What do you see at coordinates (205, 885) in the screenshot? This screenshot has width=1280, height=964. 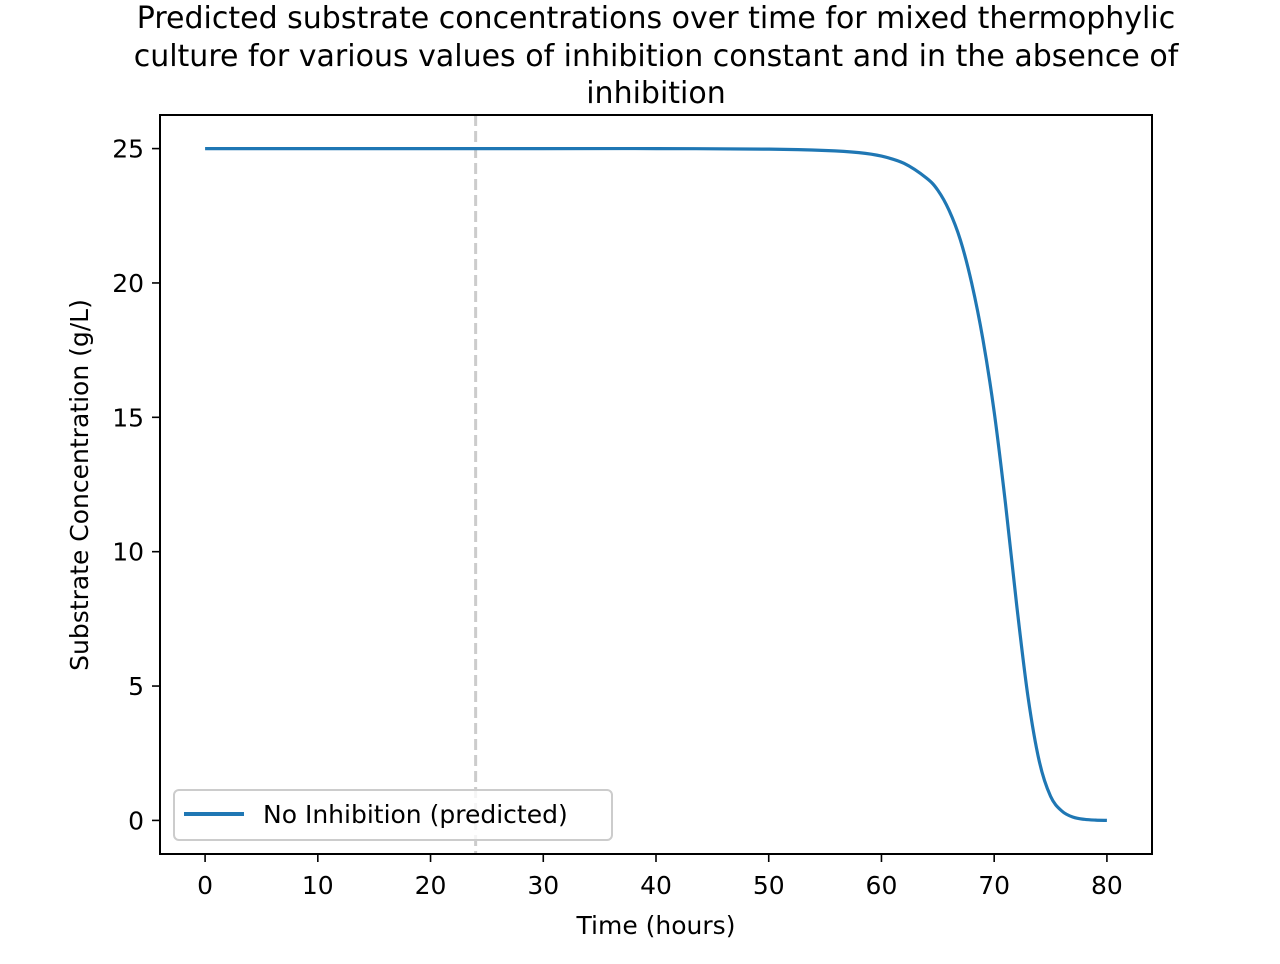 I see `x-tick-label: 0` at bounding box center [205, 885].